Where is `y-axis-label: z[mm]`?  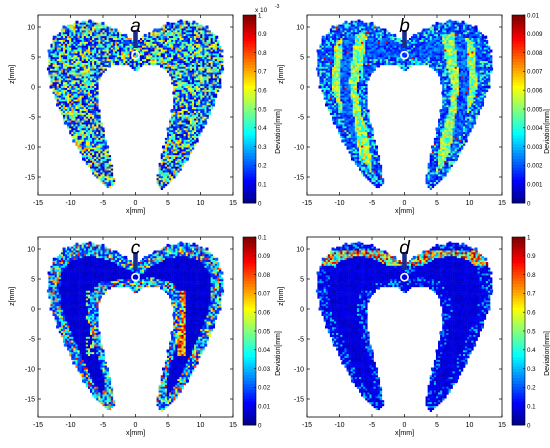
y-axis-label: z[mm] is located at coordinates (12, 74).